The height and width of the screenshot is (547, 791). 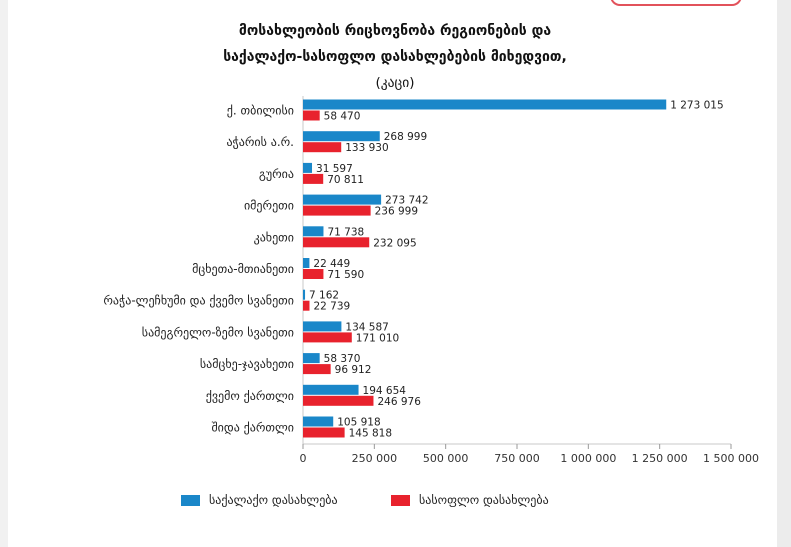 I want to click on category-label: იმერეთი, so click(x=269, y=206).